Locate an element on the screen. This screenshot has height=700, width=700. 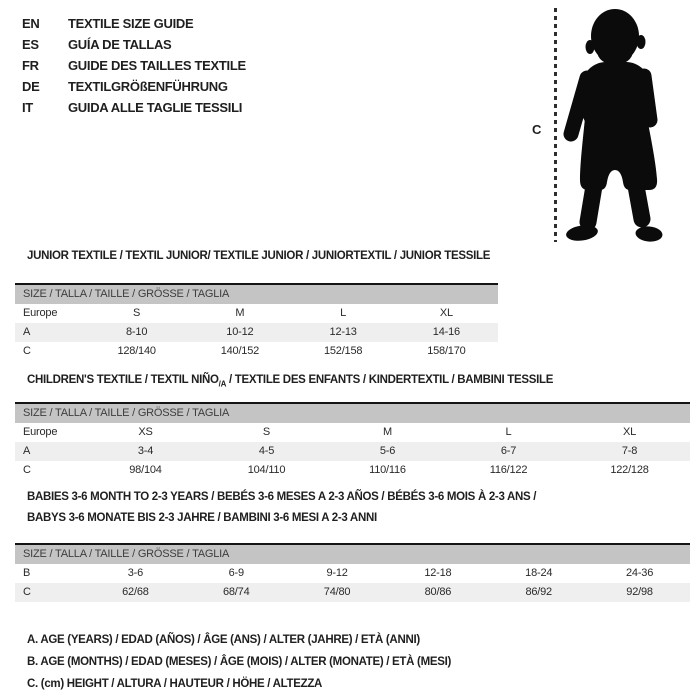
size-cell: 7-8 is located at coordinates (629, 451).